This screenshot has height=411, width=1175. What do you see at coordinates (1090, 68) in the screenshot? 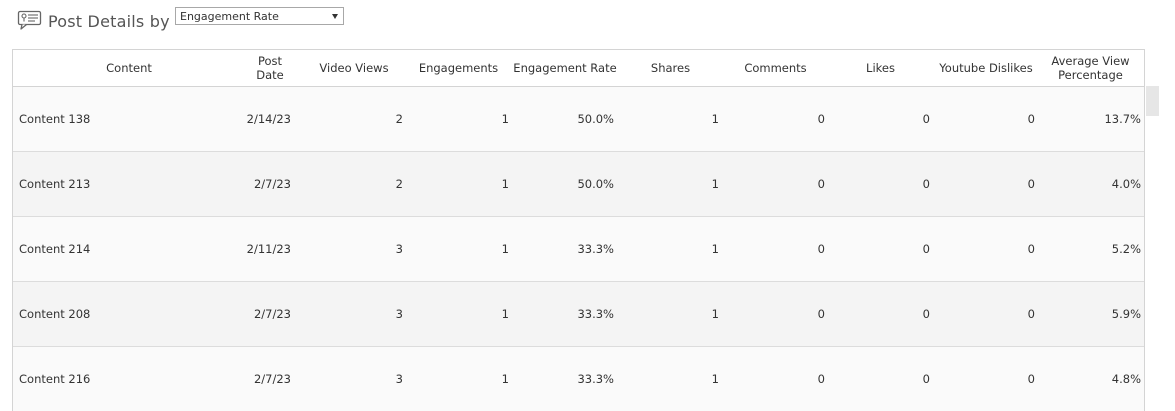
I see `column-header-average-view-percentage: Average View Percentage` at bounding box center [1090, 68].